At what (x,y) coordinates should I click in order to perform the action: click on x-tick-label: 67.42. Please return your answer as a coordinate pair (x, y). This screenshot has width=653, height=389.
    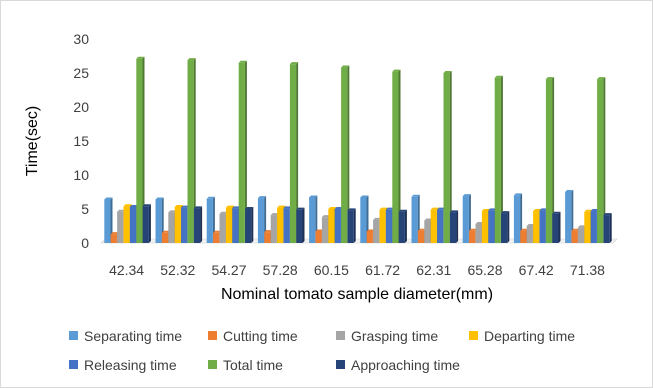
    Looking at the image, I should click on (536, 270).